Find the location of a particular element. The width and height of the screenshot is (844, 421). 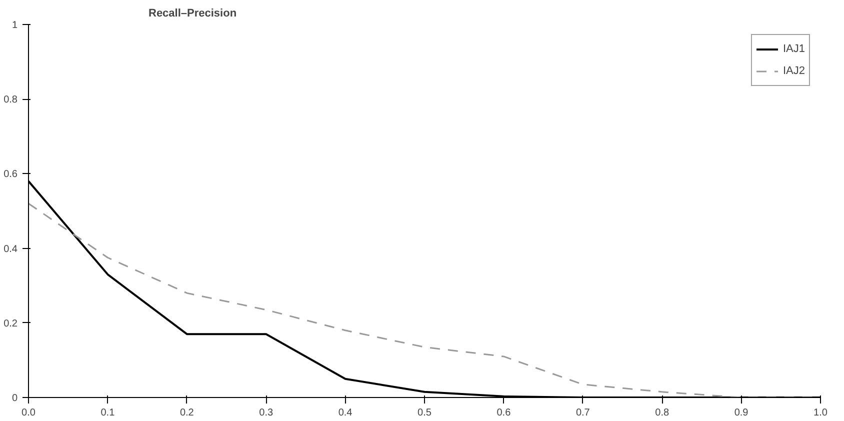

chart-title: Recall–Precision is located at coordinates (192, 14).